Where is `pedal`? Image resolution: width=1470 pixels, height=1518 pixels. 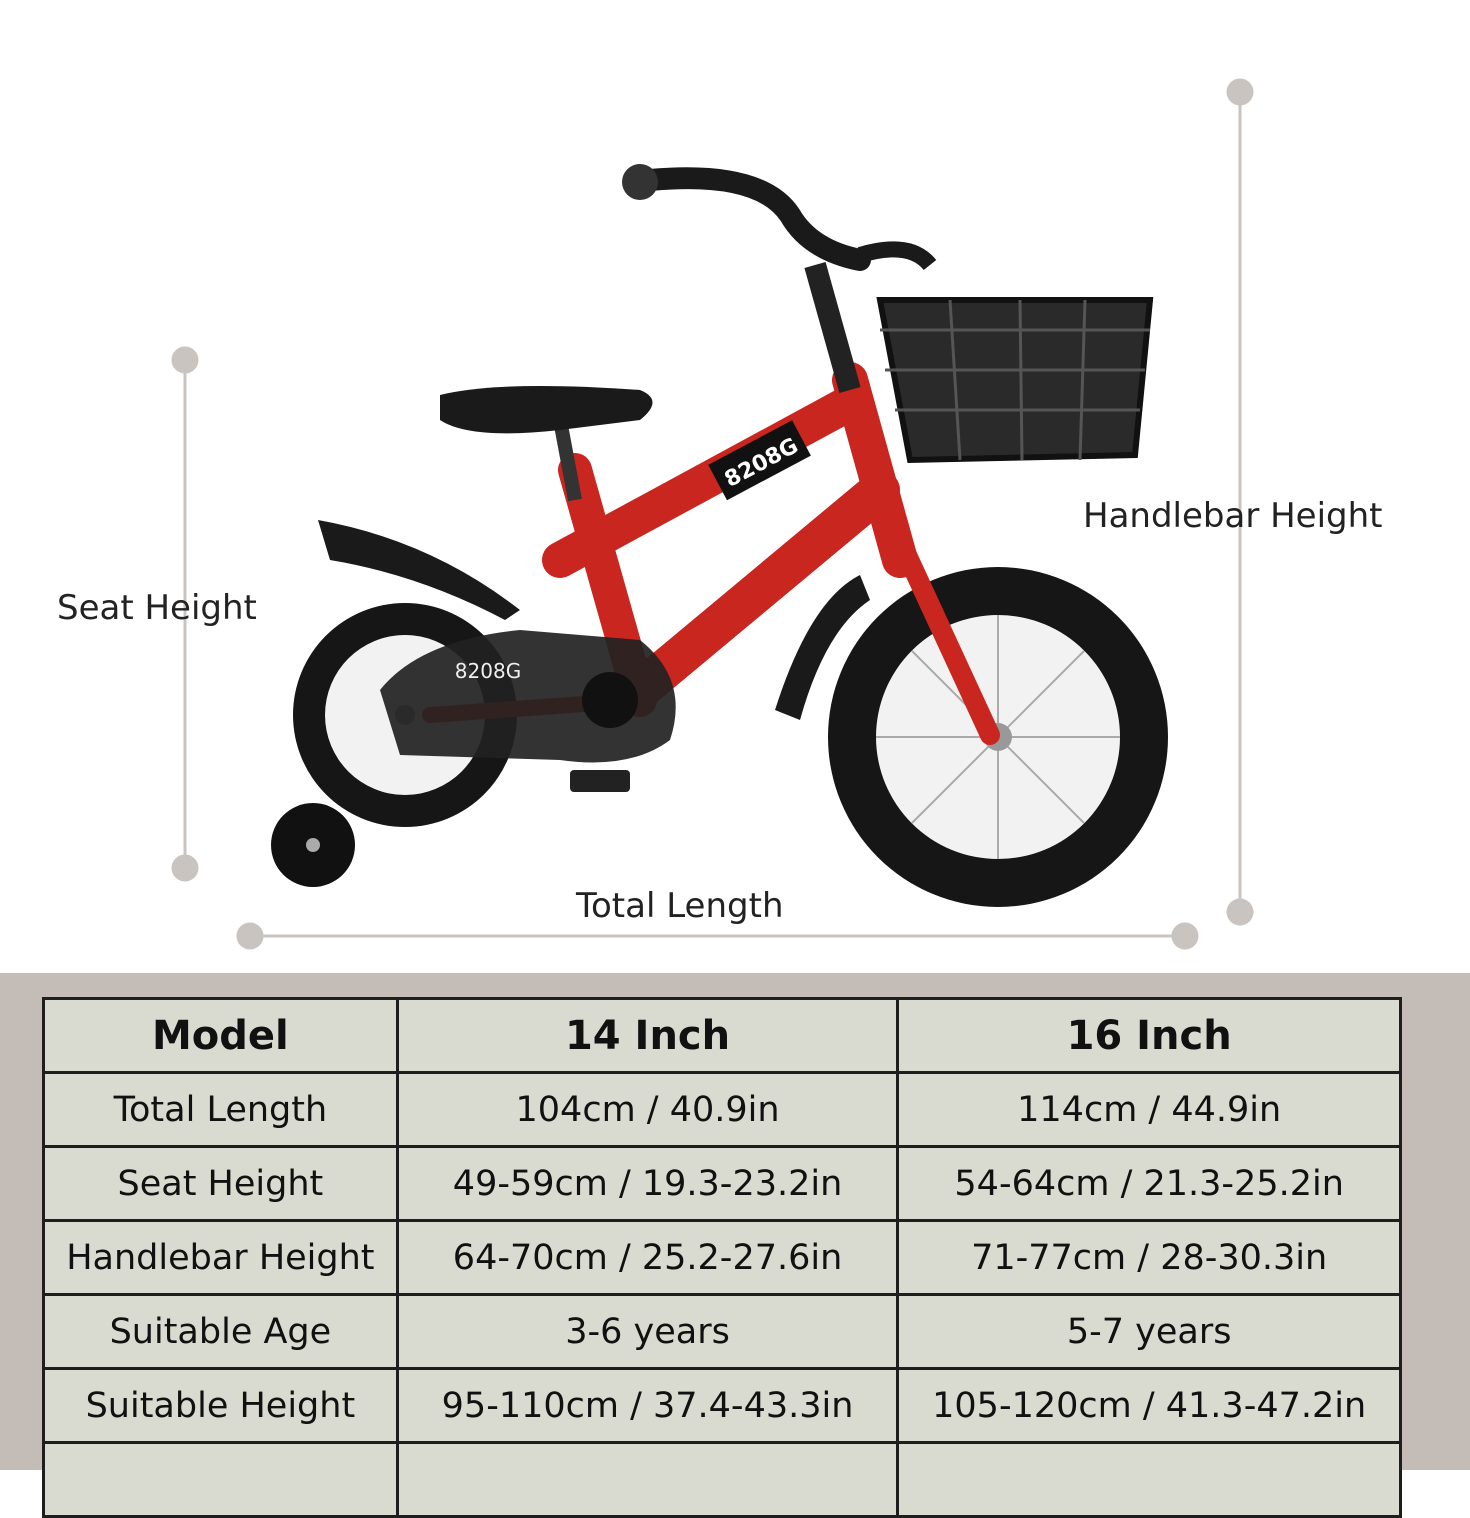 pedal is located at coordinates (600, 781).